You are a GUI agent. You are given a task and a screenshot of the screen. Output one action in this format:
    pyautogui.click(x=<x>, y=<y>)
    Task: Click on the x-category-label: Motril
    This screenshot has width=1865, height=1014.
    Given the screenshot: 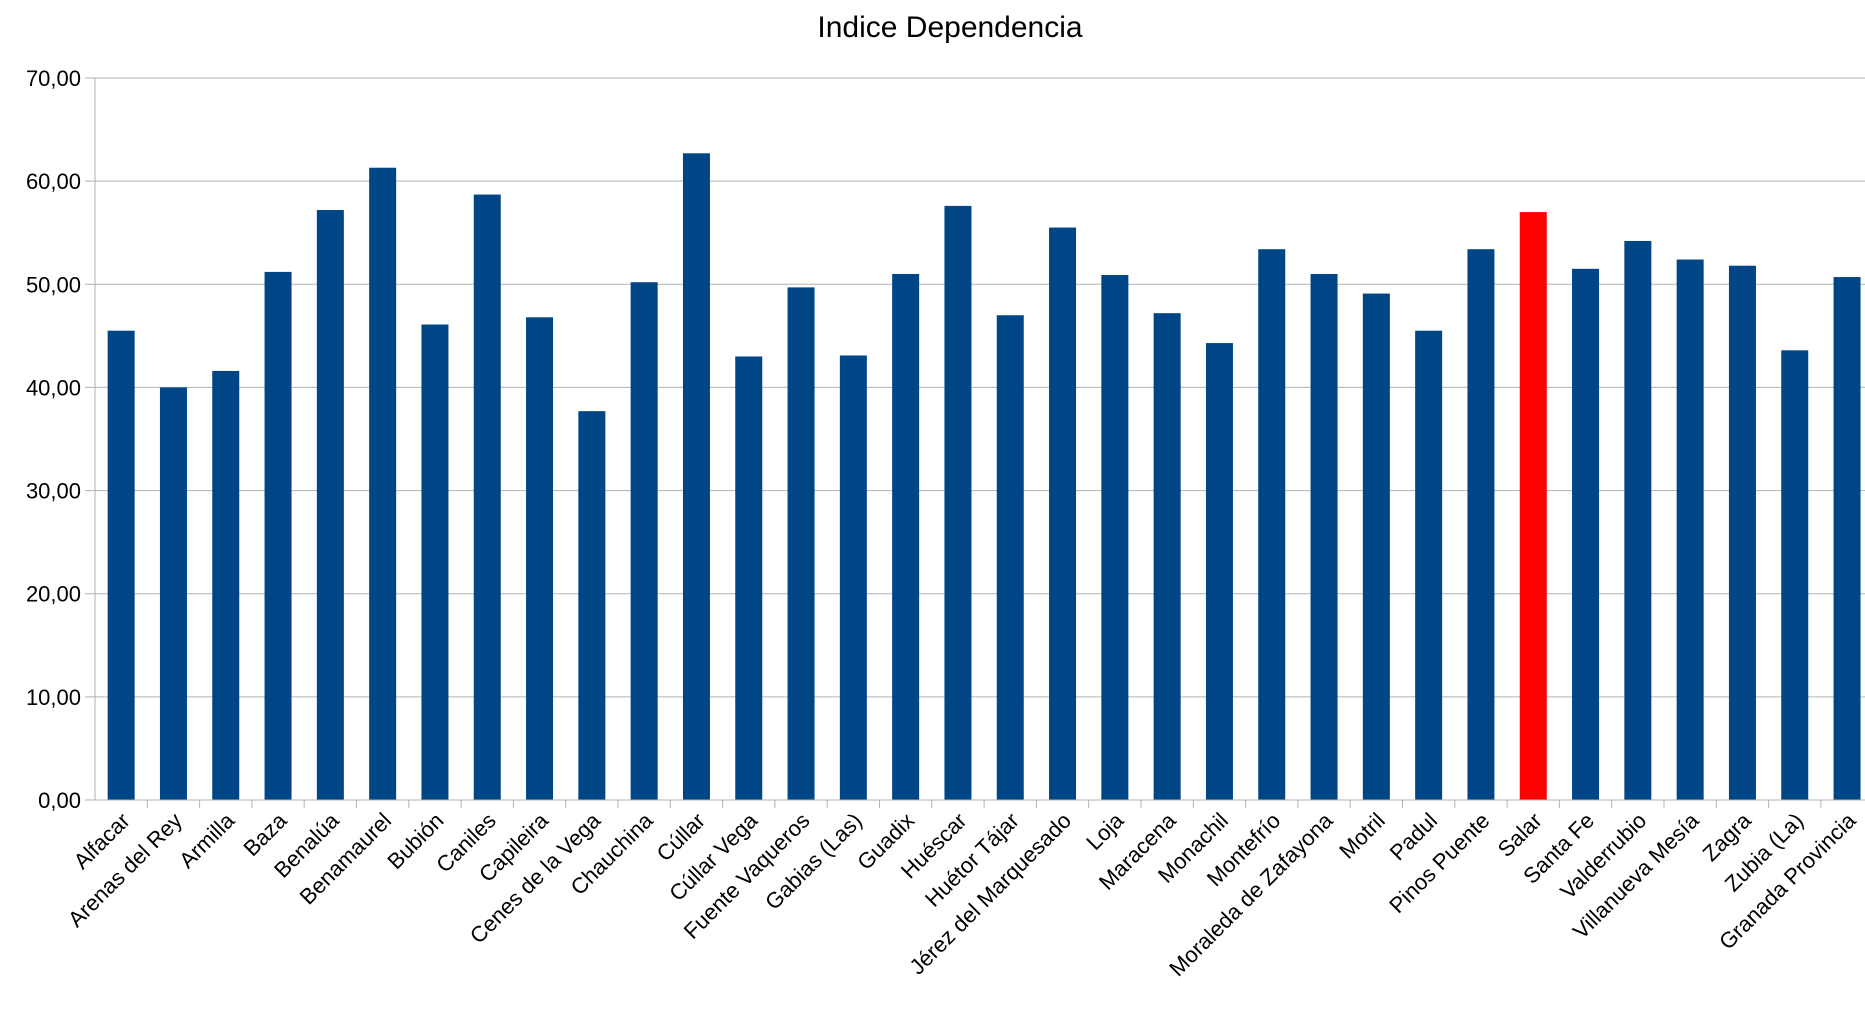 What is the action you would take?
    pyautogui.click(x=1362, y=836)
    